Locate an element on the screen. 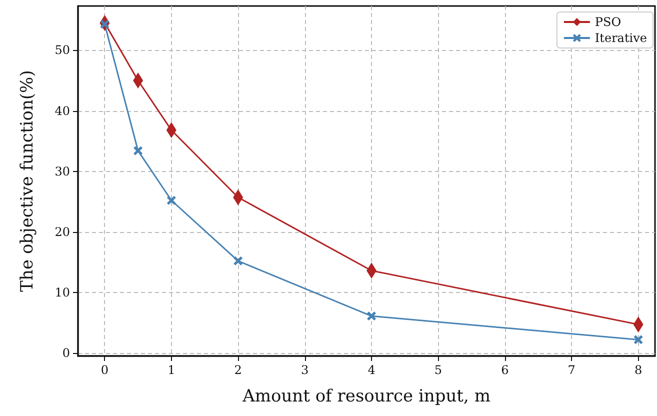 The height and width of the screenshot is (416, 657). legend-label: Iterative is located at coordinates (621, 38).